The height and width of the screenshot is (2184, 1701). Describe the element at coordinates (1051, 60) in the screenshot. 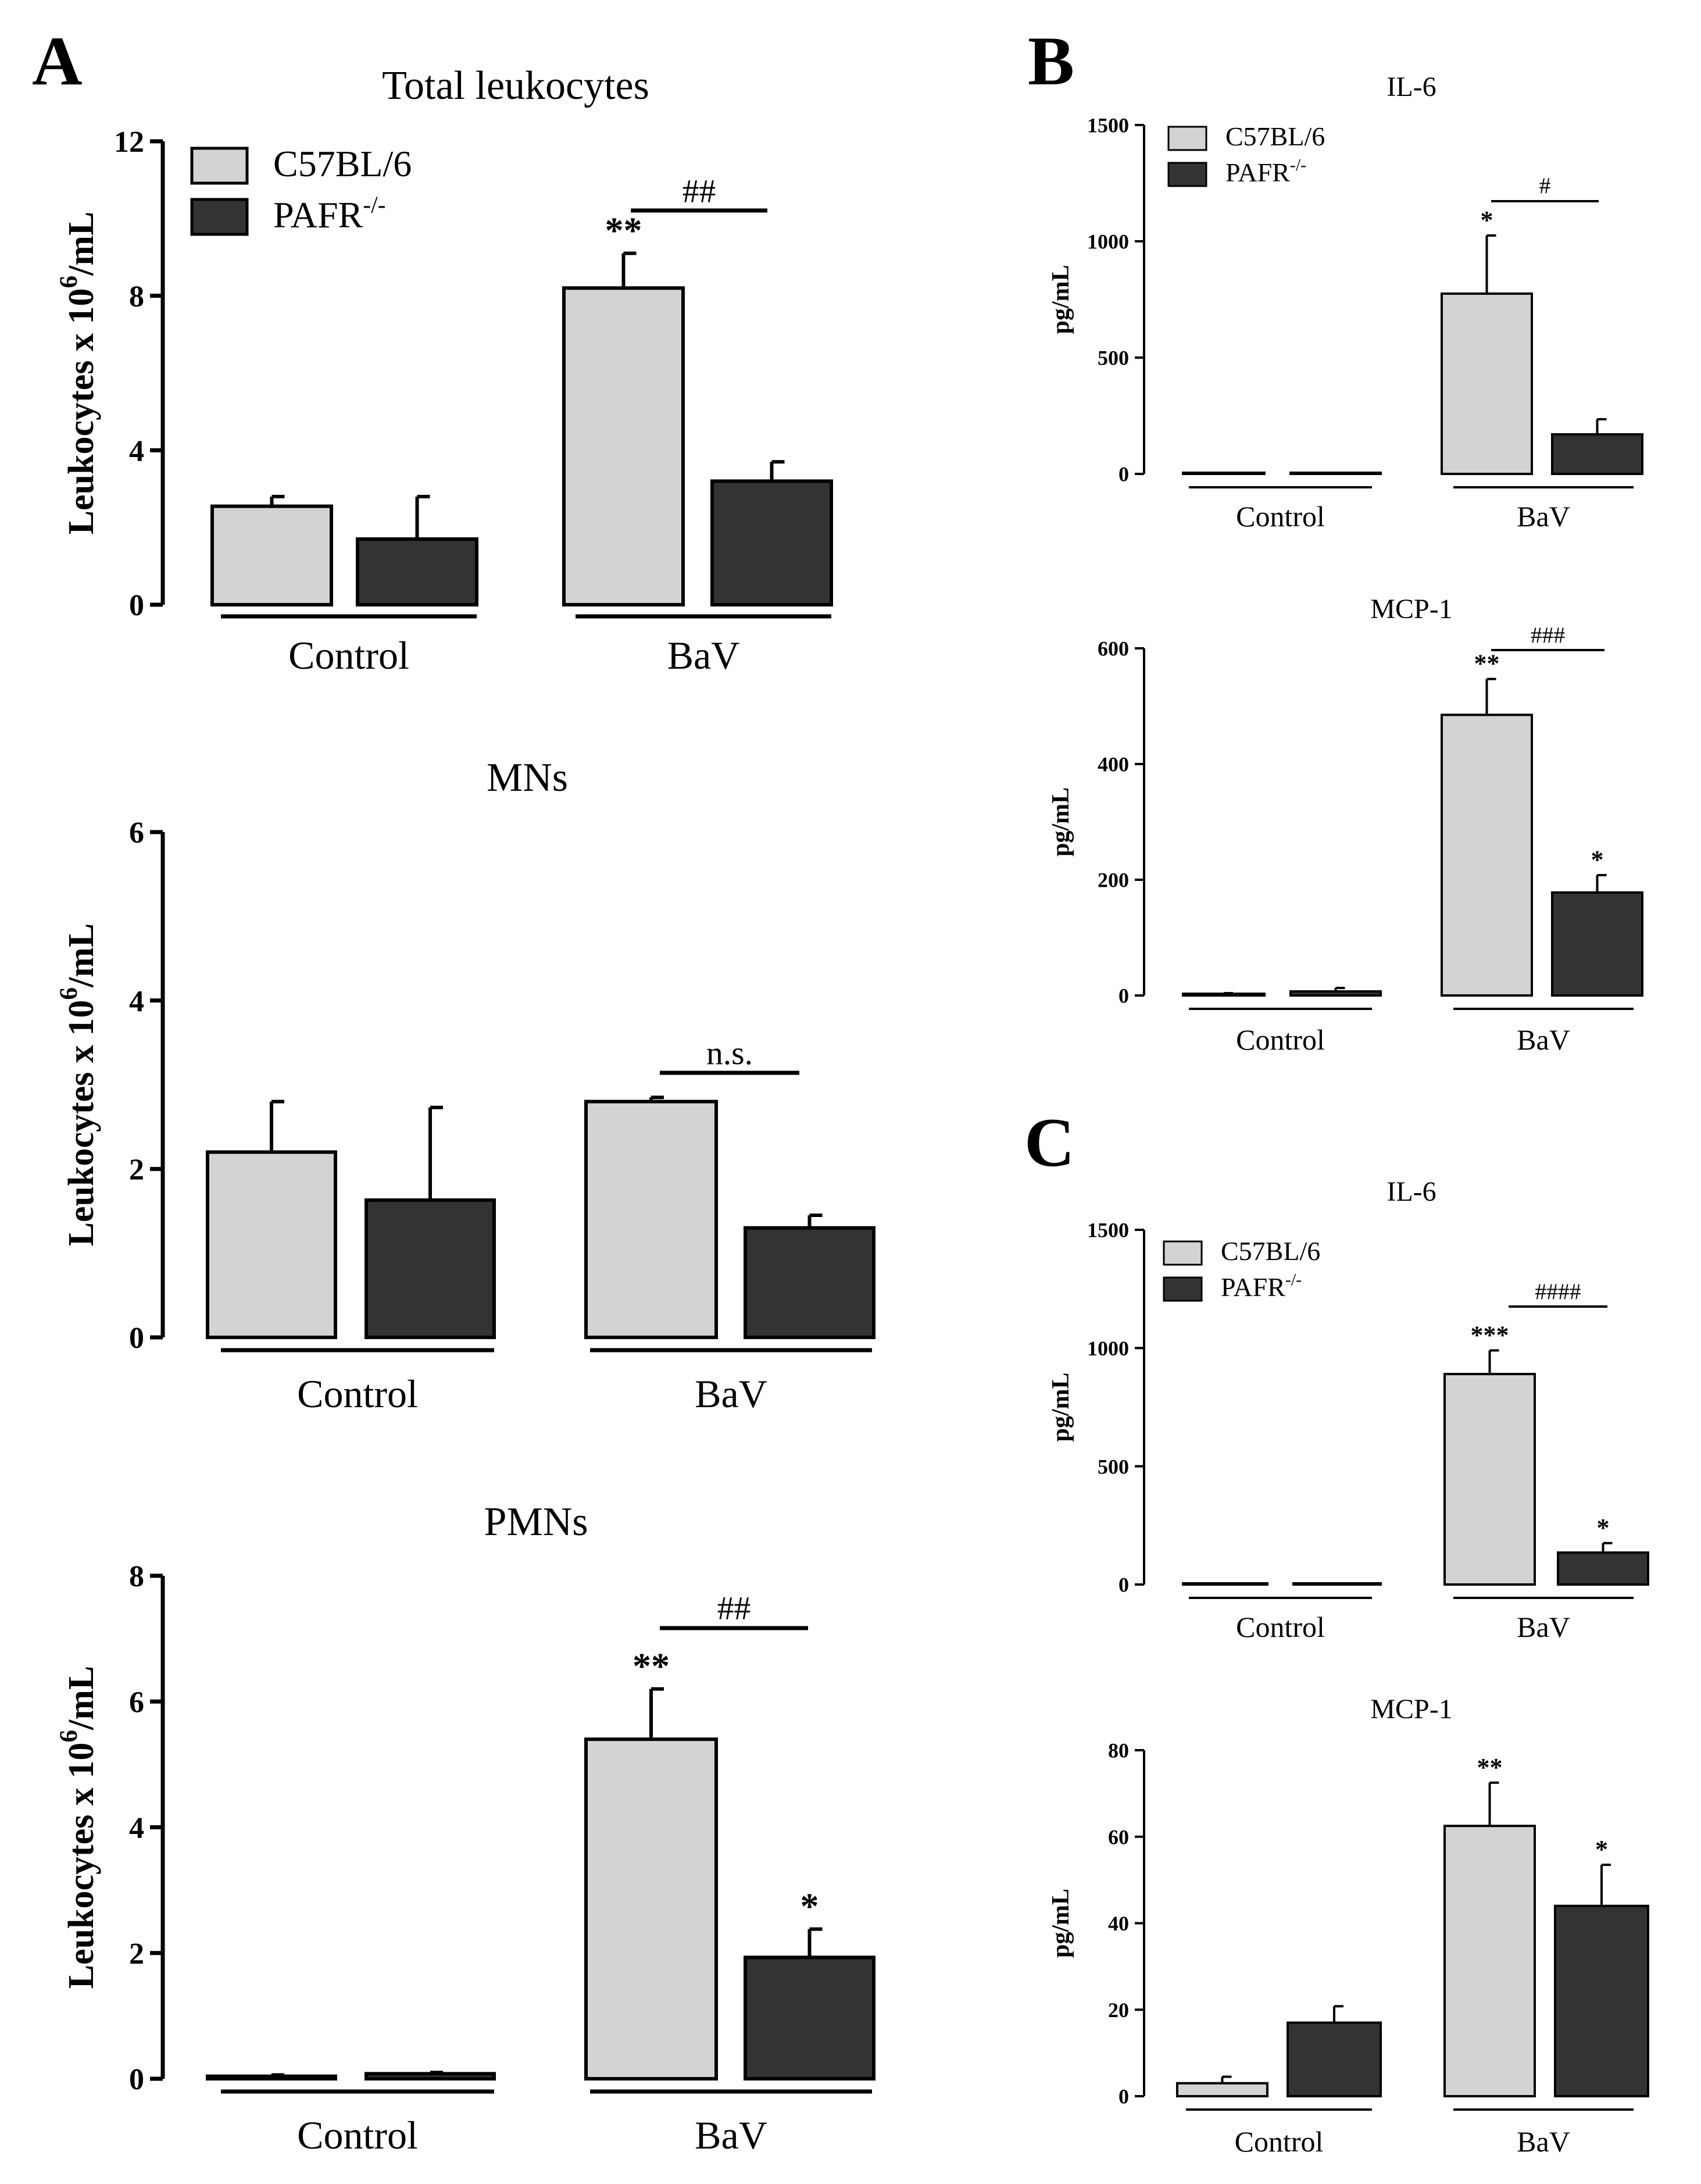

I see `panel-letter-b: B` at that location.